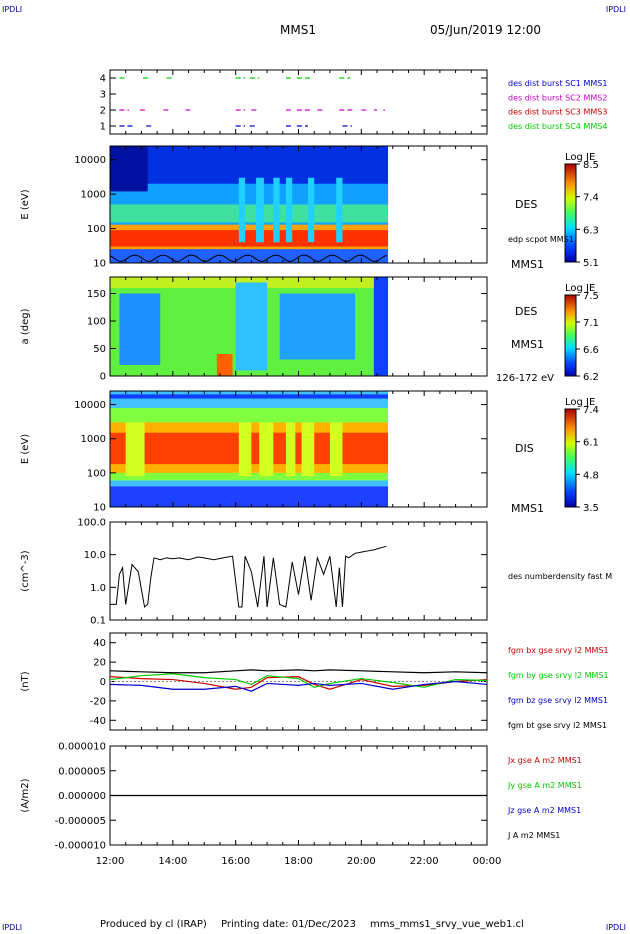 Image resolution: width=630 pixels, height=934 pixels. I want to click on des-pitch-panel-ytick-label: 50, so click(99, 349).